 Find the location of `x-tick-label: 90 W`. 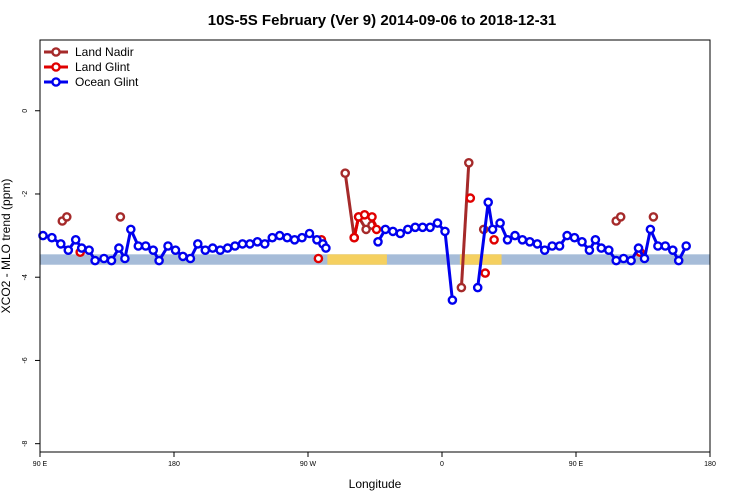

x-tick-label: 90 W is located at coordinates (308, 464).